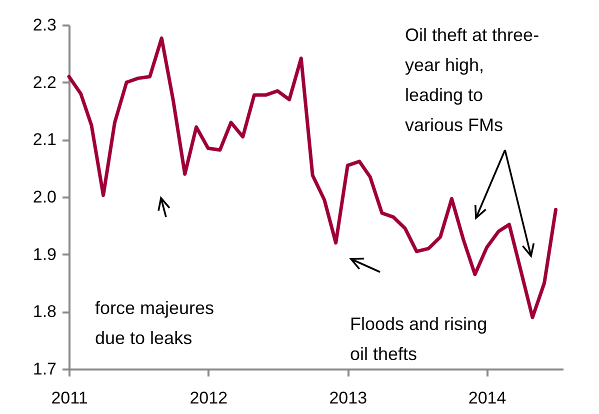 The height and width of the screenshot is (414, 599). What do you see at coordinates (44, 197) in the screenshot?
I see `y-tick-label: 2.0` at bounding box center [44, 197].